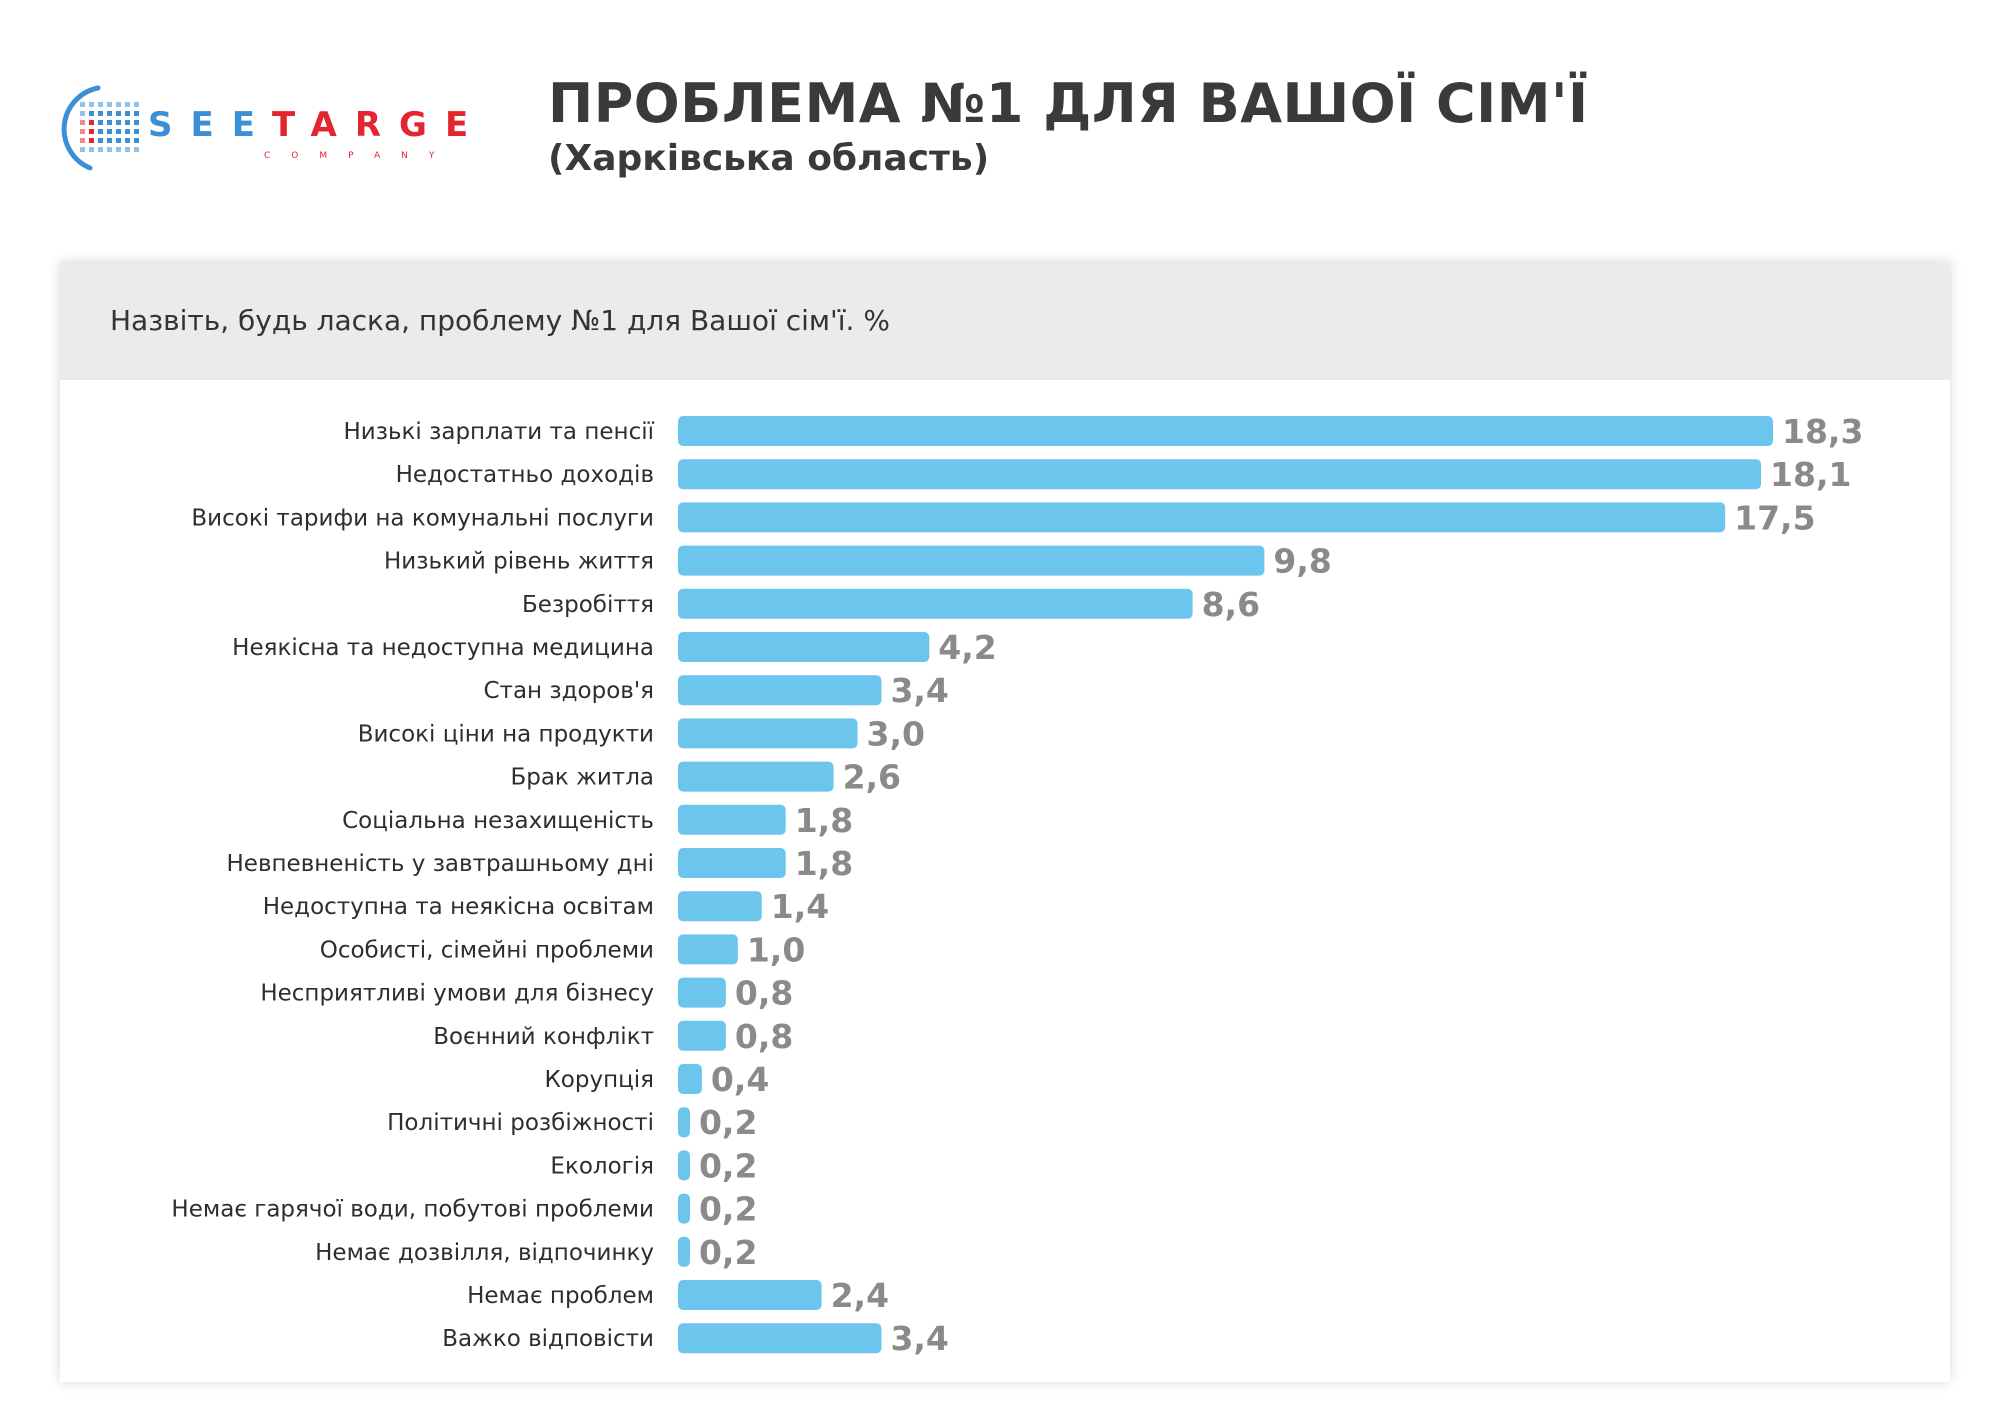  Describe the element at coordinates (582, 778) in the screenshot. I see `category-label: Брак житла` at that location.